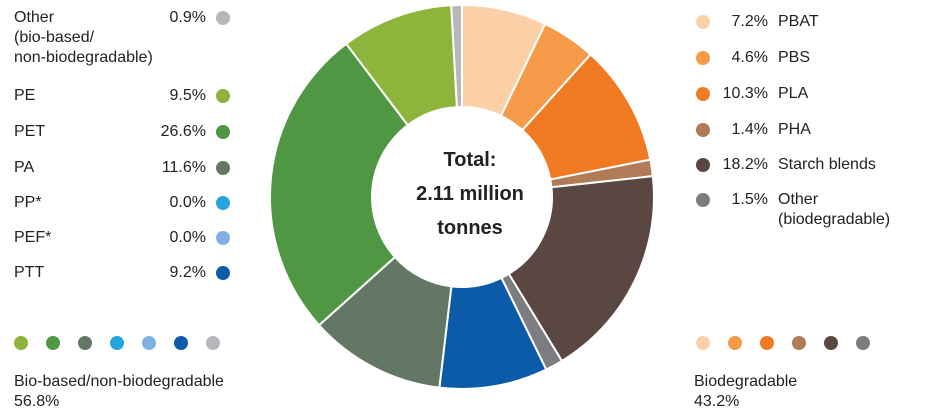 This screenshot has height=414, width=943. What do you see at coordinates (124, 273) in the screenshot?
I see `legend-item-left: PTT 9.2%` at bounding box center [124, 273].